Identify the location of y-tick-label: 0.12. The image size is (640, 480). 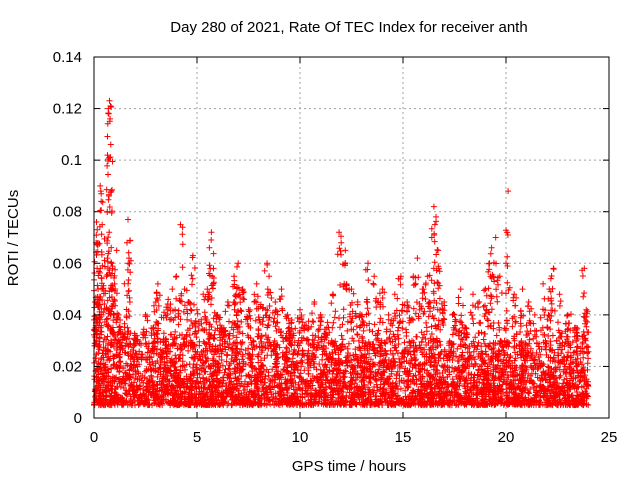
(67, 109).